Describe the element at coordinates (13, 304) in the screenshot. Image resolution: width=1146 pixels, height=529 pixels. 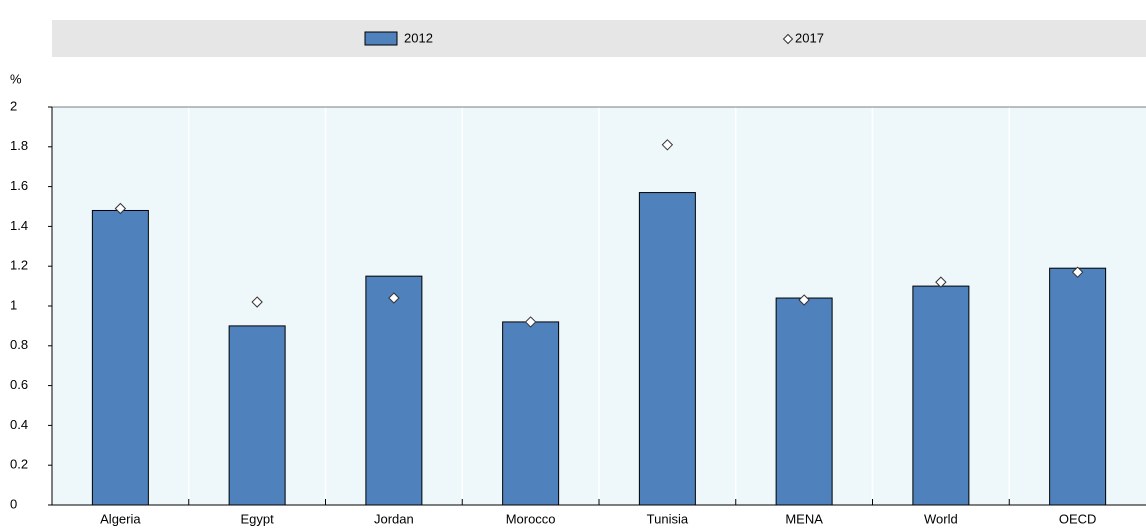
I see `y-tick-label: 1` at that location.